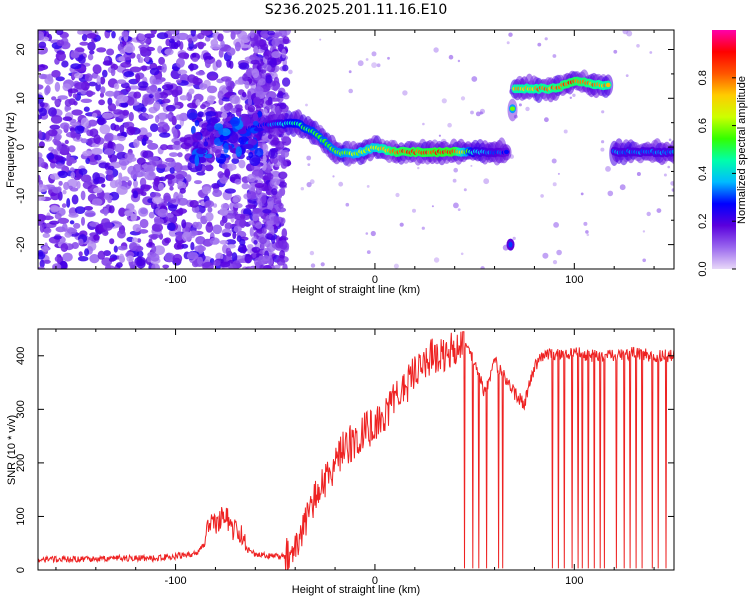 The image size is (750, 600). What do you see at coordinates (21, 196) in the screenshot?
I see `y-tick-label: -10` at bounding box center [21, 196].